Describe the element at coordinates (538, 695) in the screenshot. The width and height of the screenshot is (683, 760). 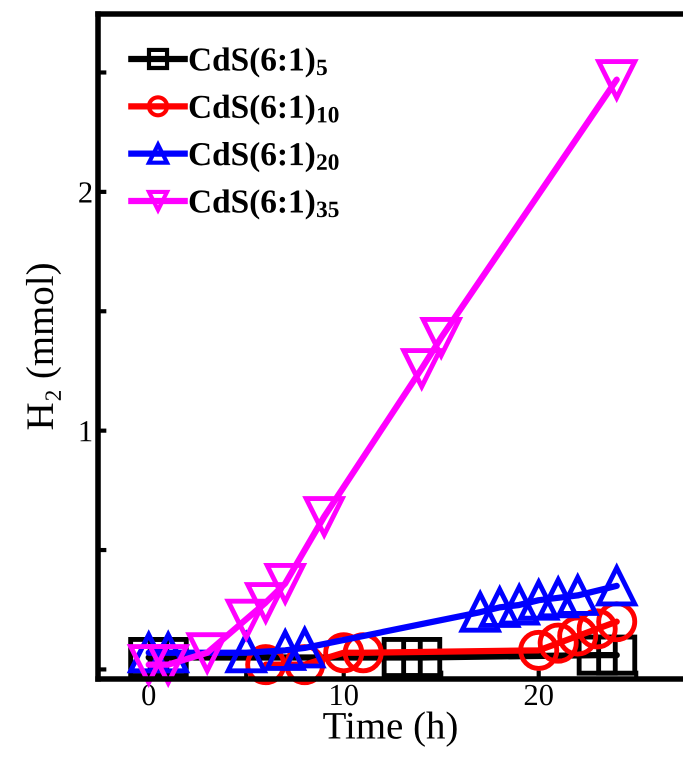
I see `x-tick-label: 20` at that location.